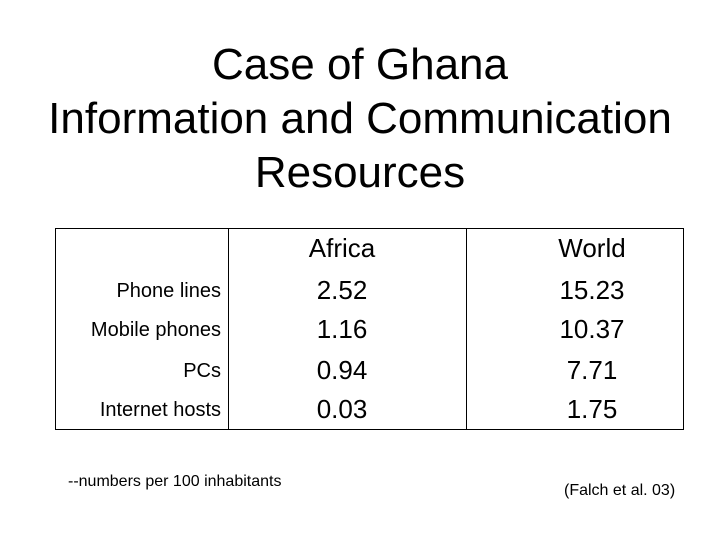 The image size is (720, 540). I want to click on title-line-2: Information and Communication, so click(360, 118).